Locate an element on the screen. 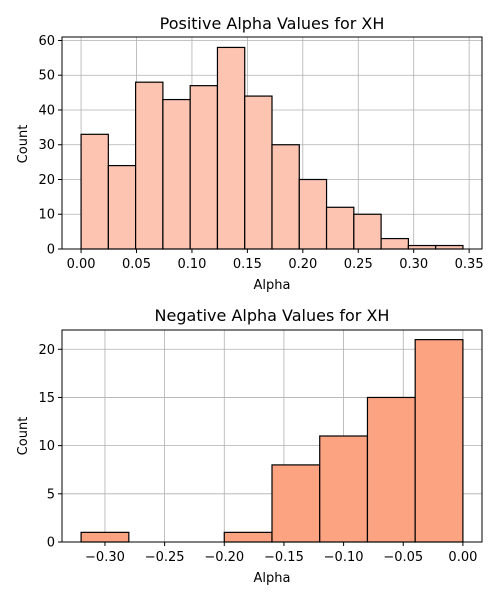  x-tick-label: 0.35 is located at coordinates (469, 264).